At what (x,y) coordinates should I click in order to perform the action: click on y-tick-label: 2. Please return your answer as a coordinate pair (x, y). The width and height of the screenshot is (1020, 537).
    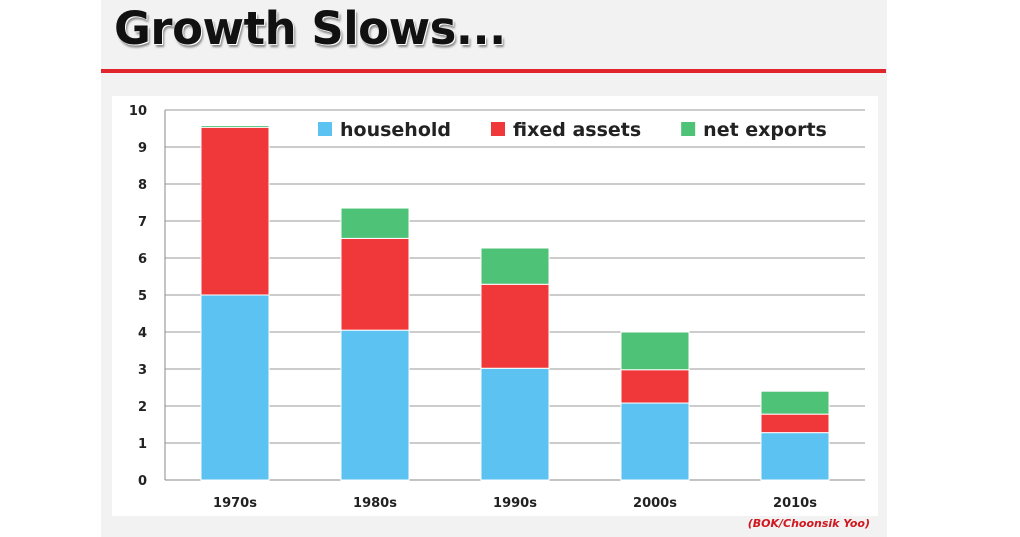
    Looking at the image, I should click on (142, 407).